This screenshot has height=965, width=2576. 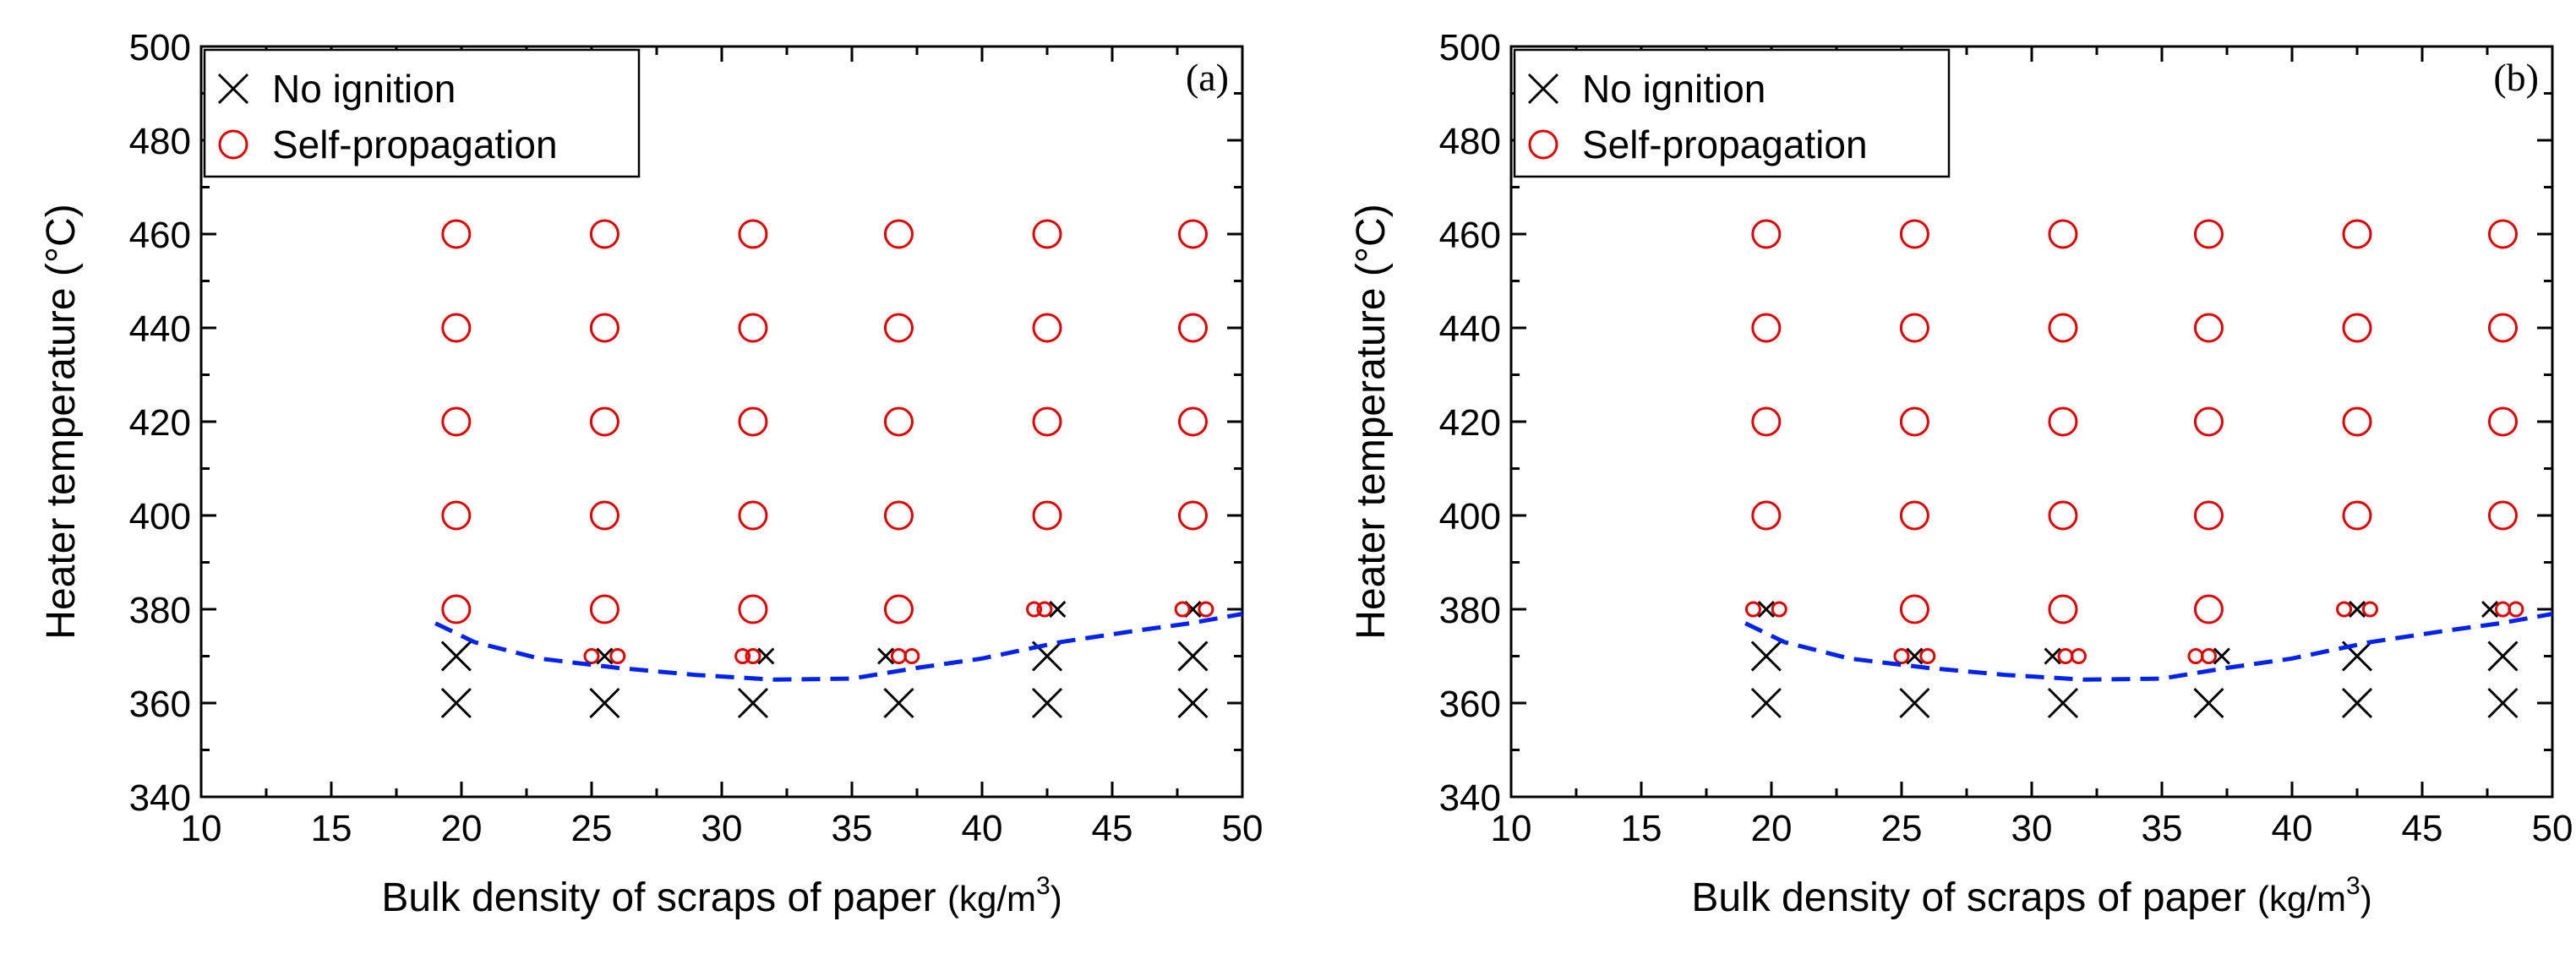 I want to click on series-self-propagation, so click(x=827, y=442).